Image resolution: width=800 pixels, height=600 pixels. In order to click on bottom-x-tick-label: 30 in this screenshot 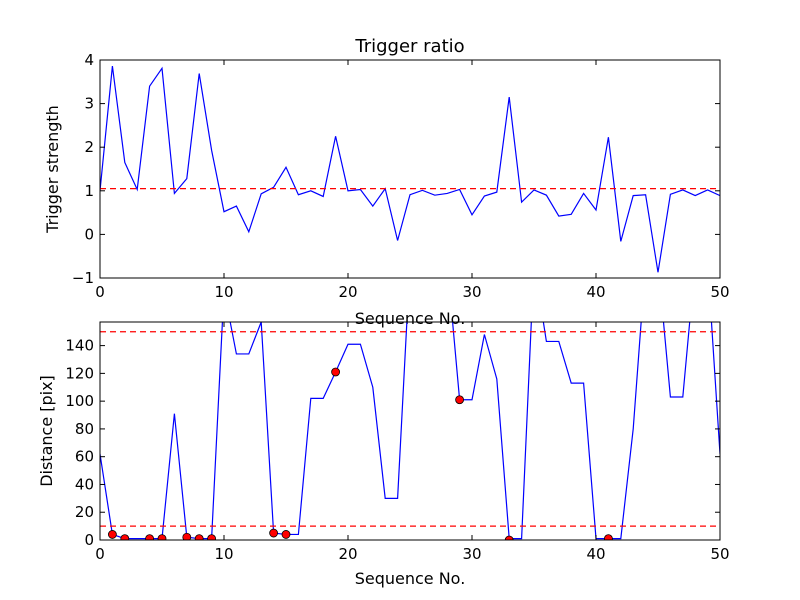, I will do `click(471, 554)`.